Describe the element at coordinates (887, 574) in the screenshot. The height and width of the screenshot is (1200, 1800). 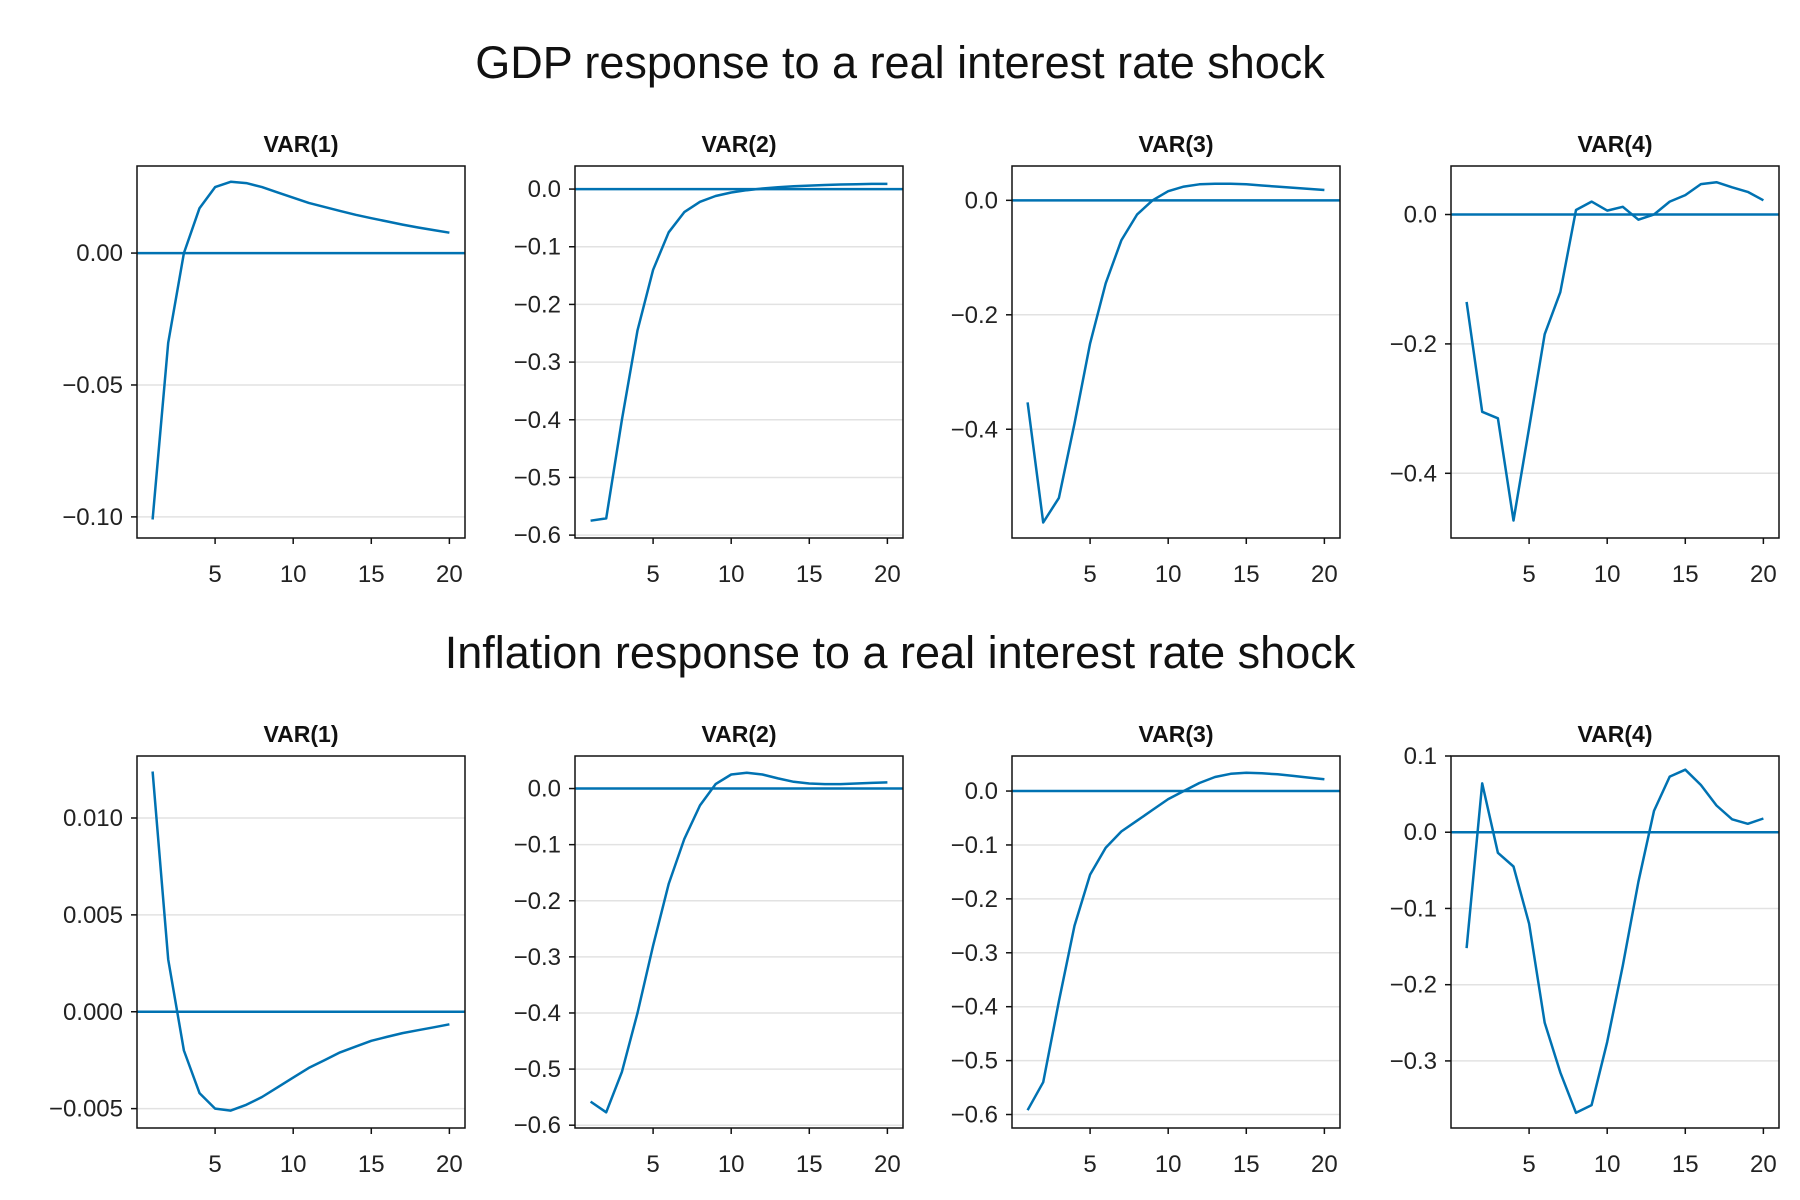
I see `gdp-var2-xtick-label: 20` at that location.